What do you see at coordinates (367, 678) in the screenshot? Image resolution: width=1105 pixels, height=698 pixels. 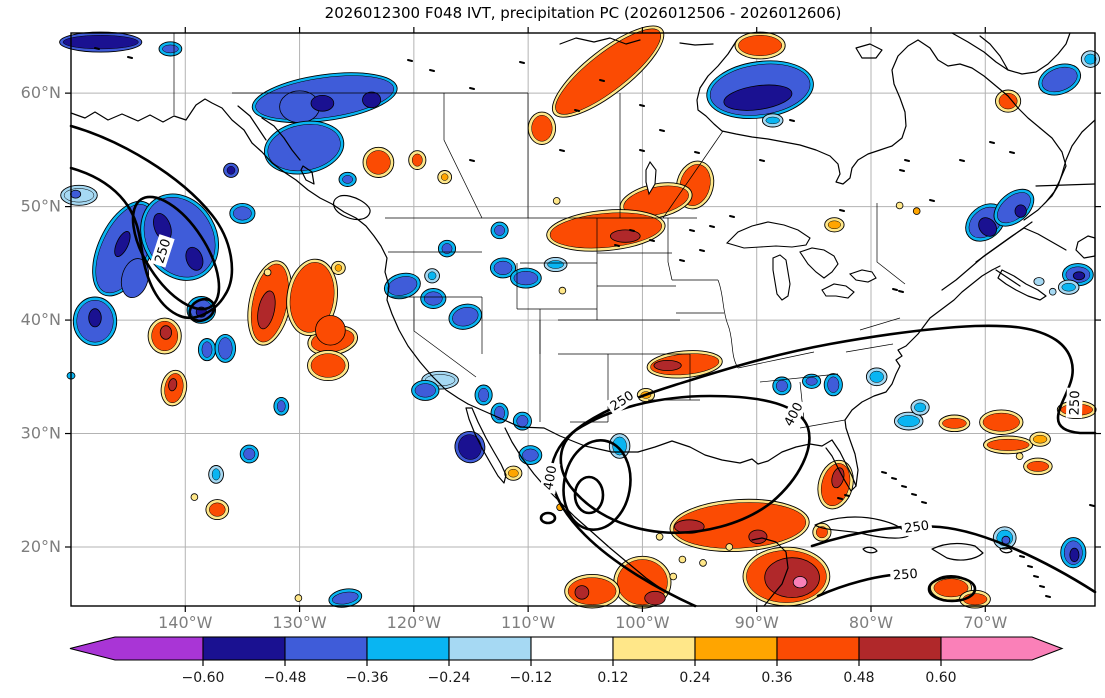 I see `colorbar-tick-label: −0.36` at bounding box center [367, 678].